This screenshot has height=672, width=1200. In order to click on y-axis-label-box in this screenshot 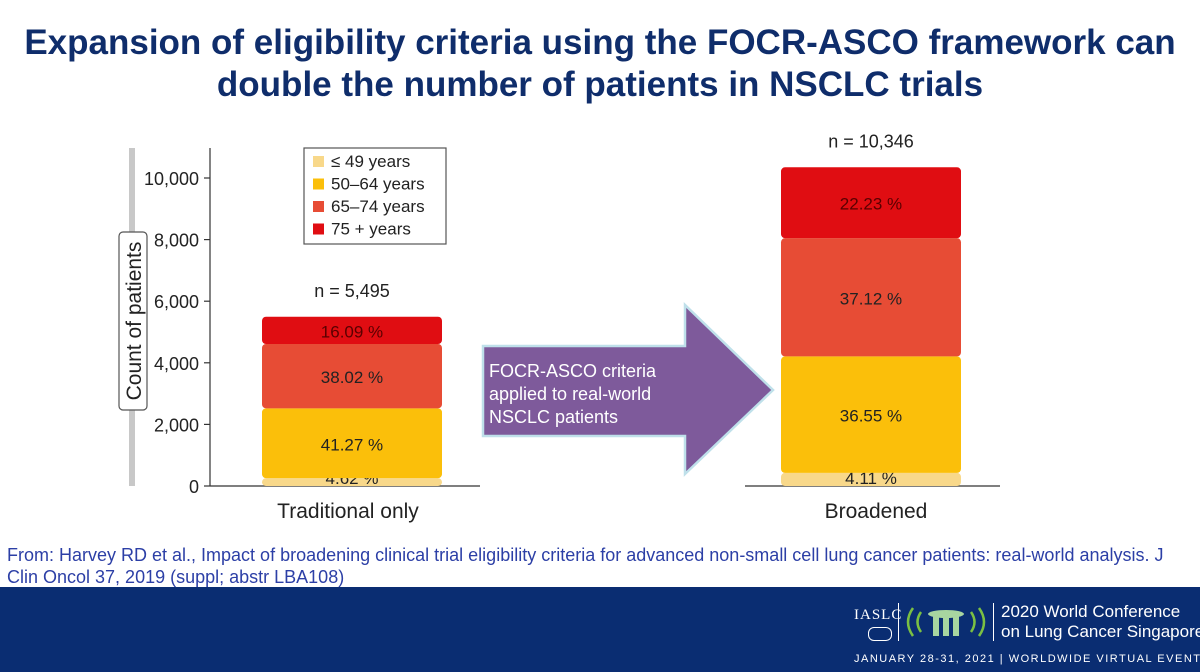, I will do `click(133, 321)`.